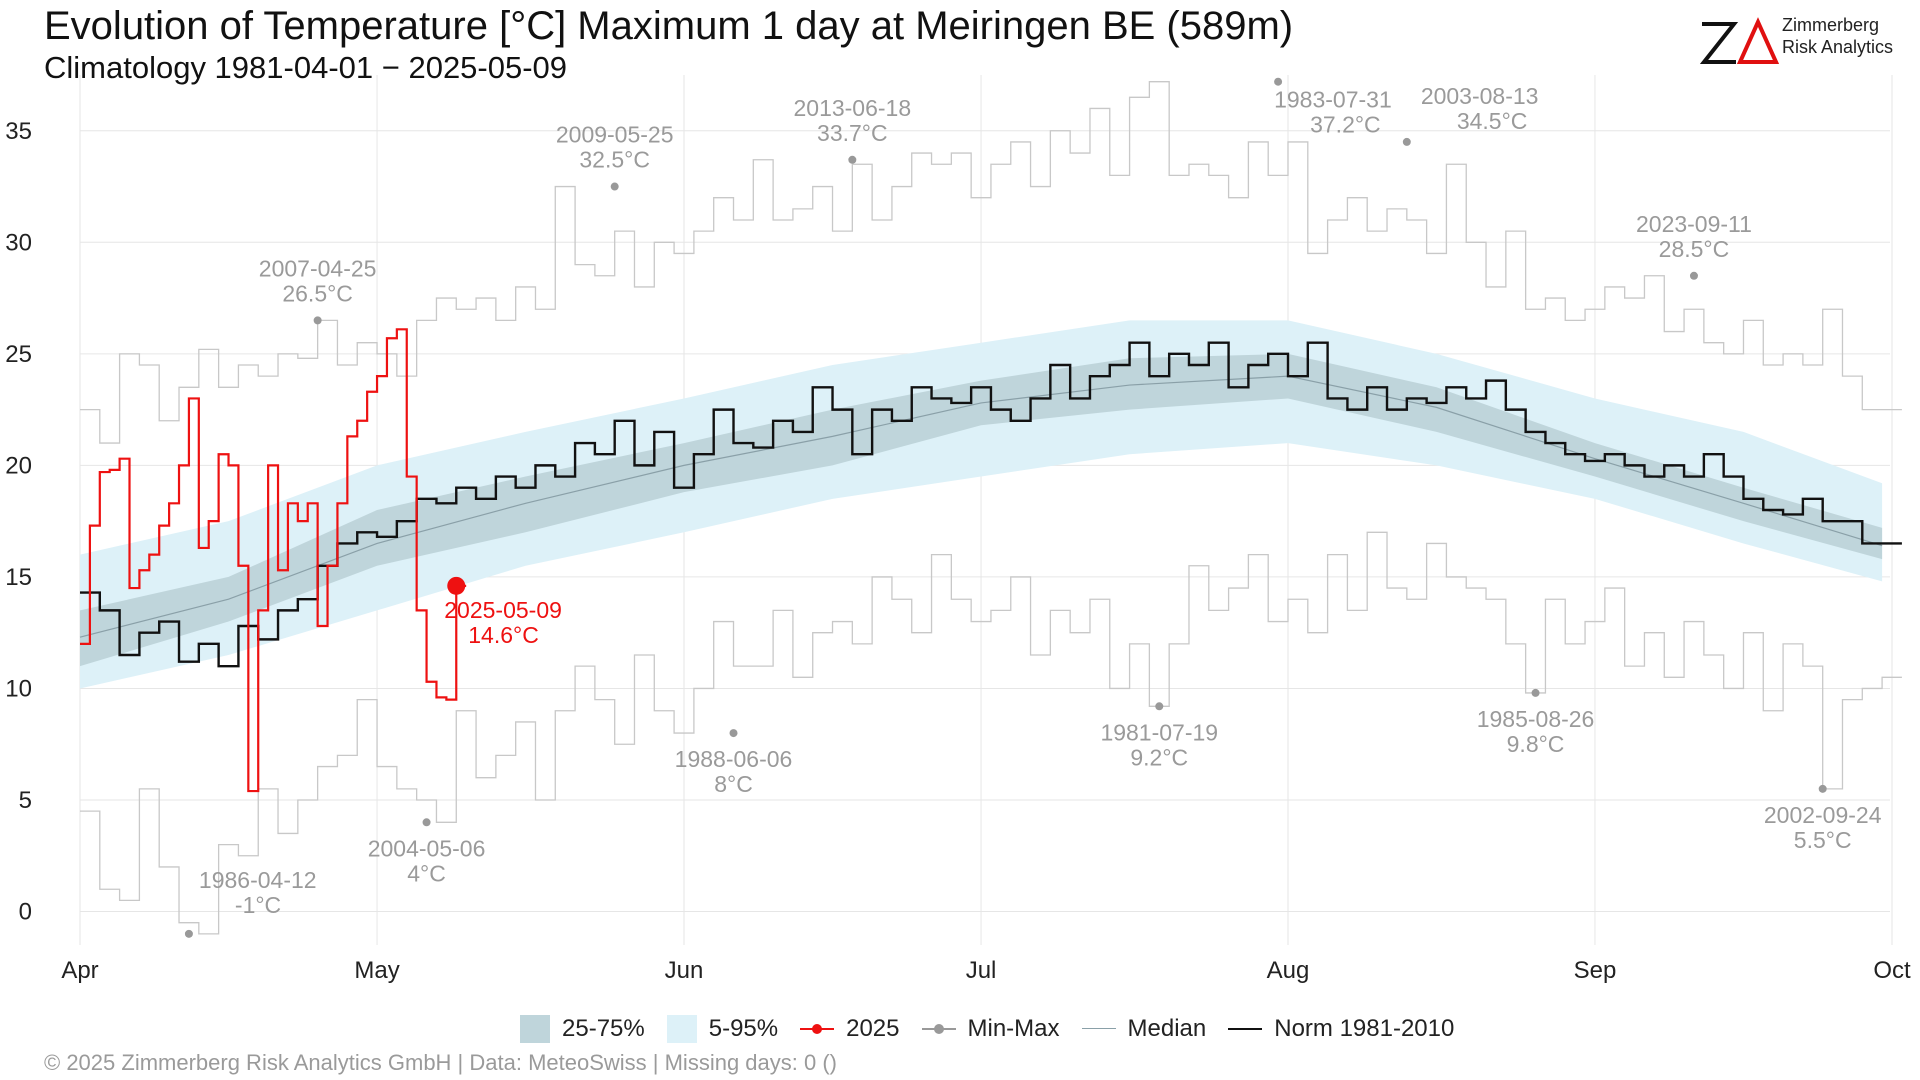 This screenshot has height=1080, width=1920. I want to click on record-date-label: 2003-08-13, so click(1480, 96).